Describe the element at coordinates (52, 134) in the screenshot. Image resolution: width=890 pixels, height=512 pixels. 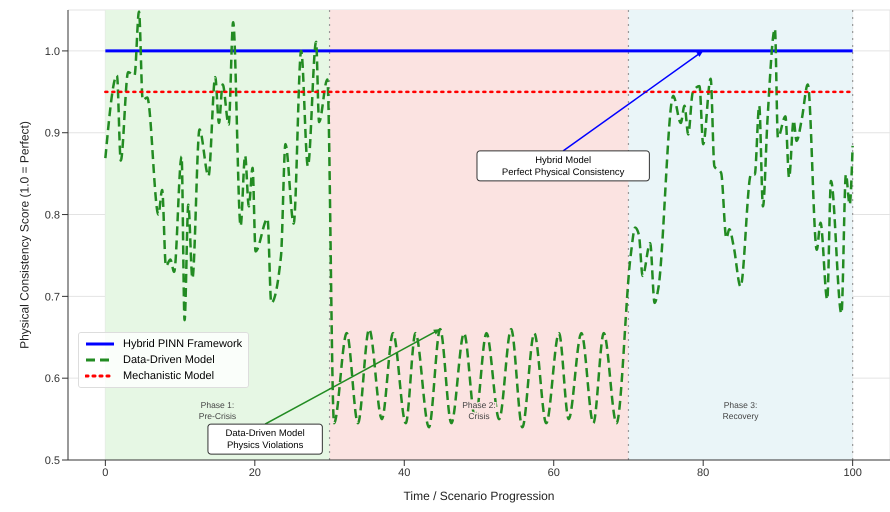
I see `y-tick-label: 0.9` at that location.